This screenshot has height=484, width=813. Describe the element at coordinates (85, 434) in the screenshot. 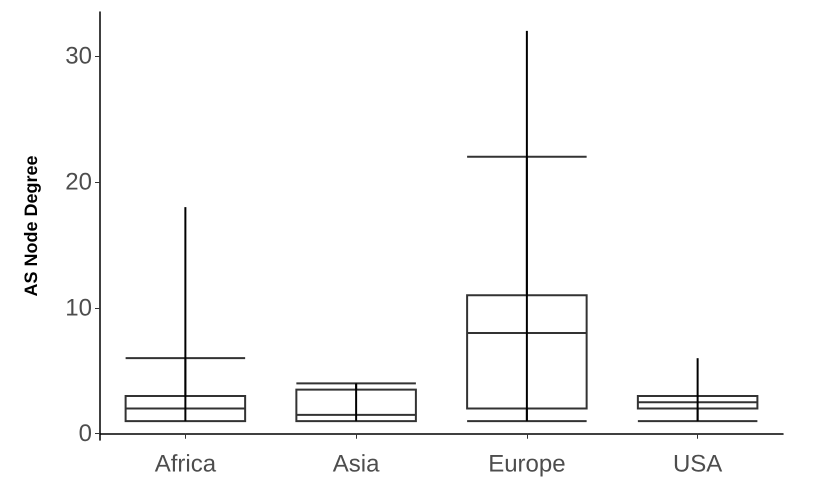

I see `y-tick-label: 0` at that location.